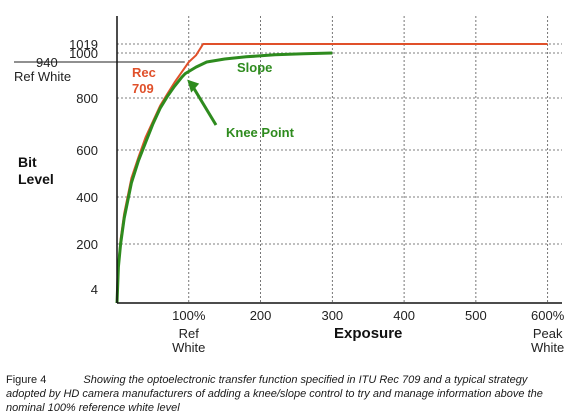 This screenshot has width=576, height=420. I want to click on series-label-slope: Slope, so click(254, 67).